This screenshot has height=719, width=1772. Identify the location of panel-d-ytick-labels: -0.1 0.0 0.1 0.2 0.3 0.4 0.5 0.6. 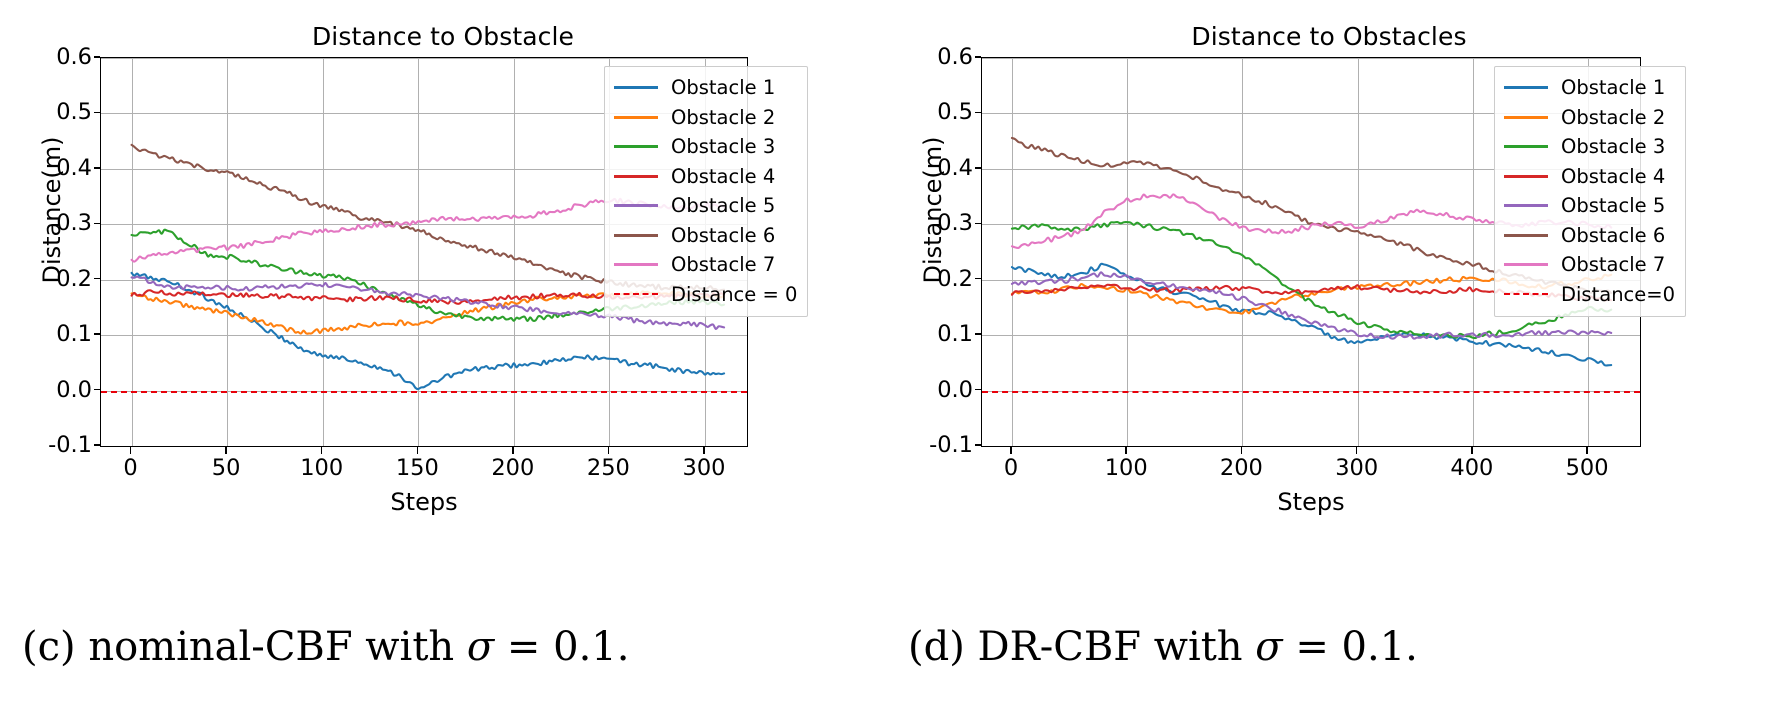
(938, 251).